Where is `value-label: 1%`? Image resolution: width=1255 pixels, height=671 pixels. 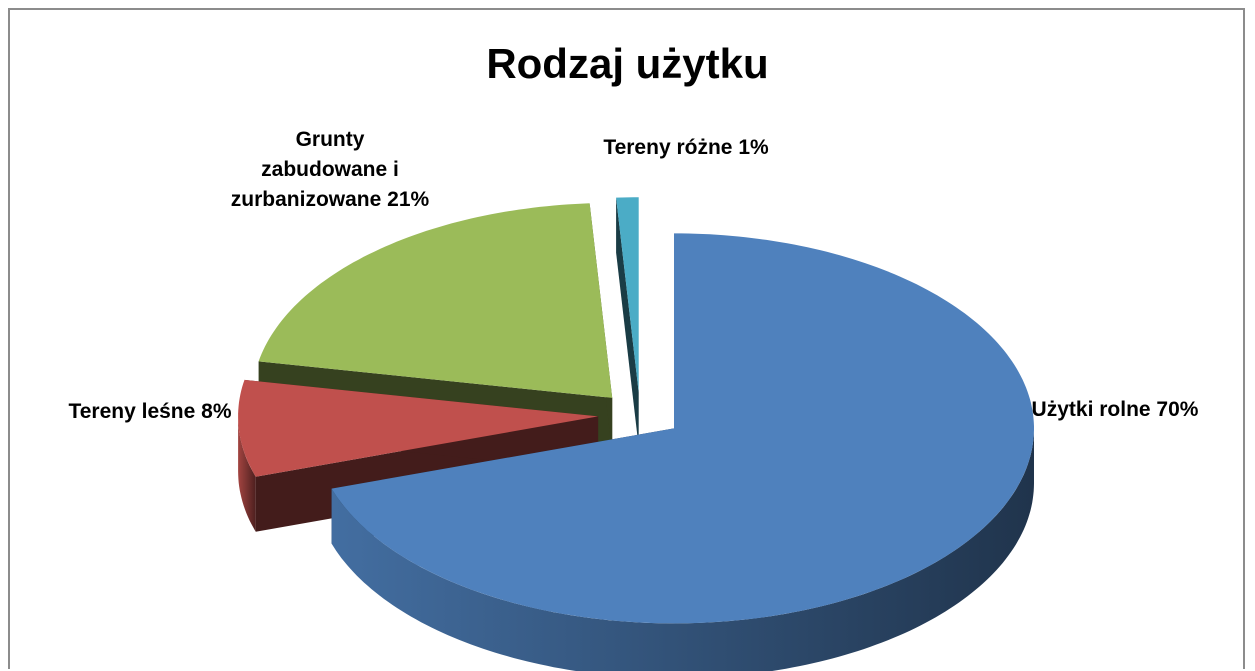
value-label: 1% is located at coordinates (753, 147).